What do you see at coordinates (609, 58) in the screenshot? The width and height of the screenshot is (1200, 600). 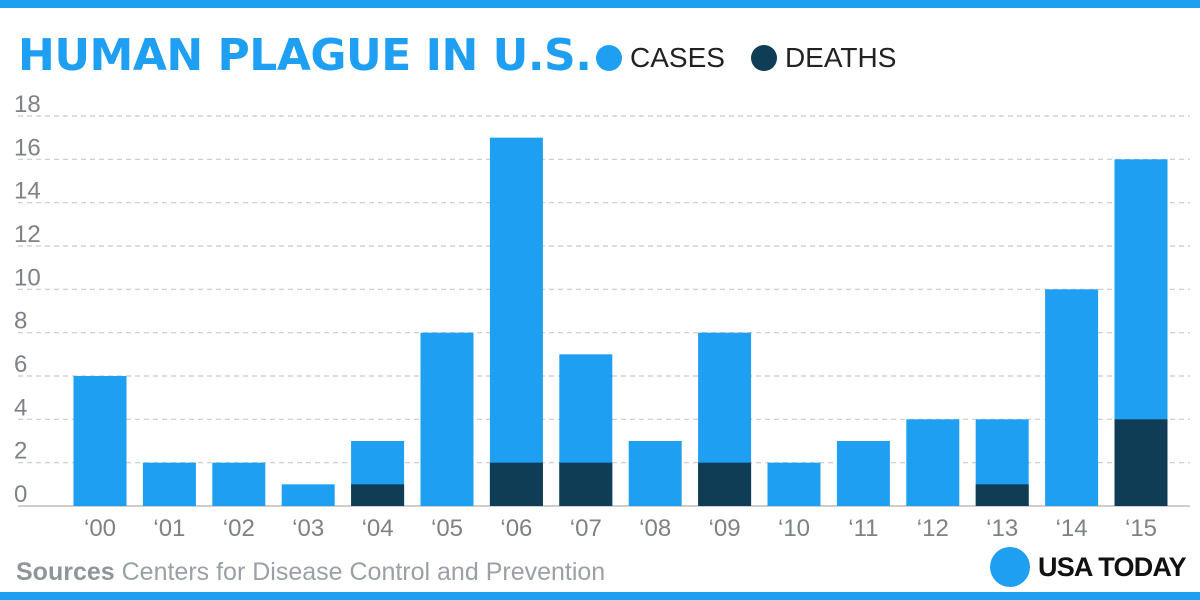 I see `legend-swatch-cases` at bounding box center [609, 58].